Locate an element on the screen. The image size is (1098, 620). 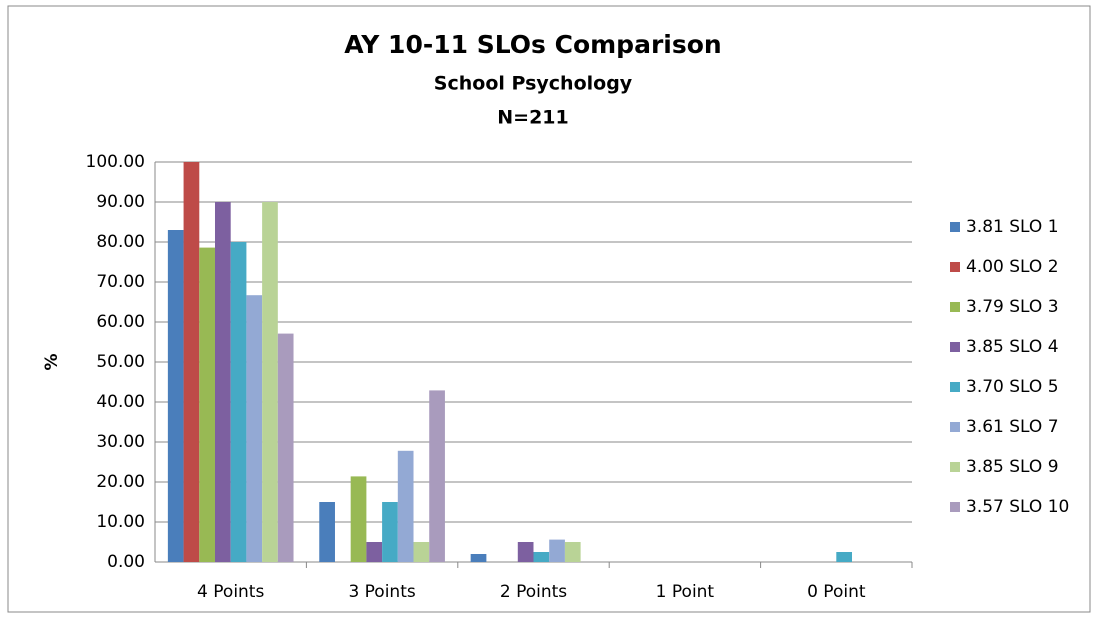
x-tick-label: 2 Points is located at coordinates (533, 592).